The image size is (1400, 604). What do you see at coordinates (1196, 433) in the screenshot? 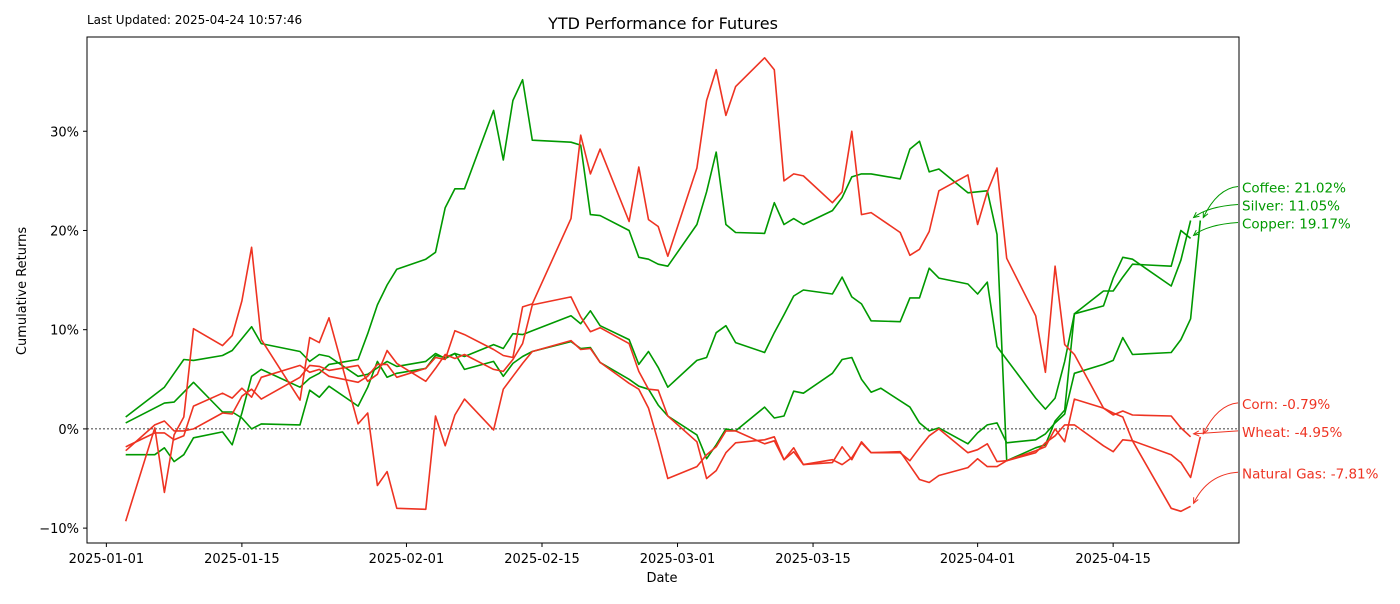
I see `annotation-arrowhead-wheat` at bounding box center [1196, 433].